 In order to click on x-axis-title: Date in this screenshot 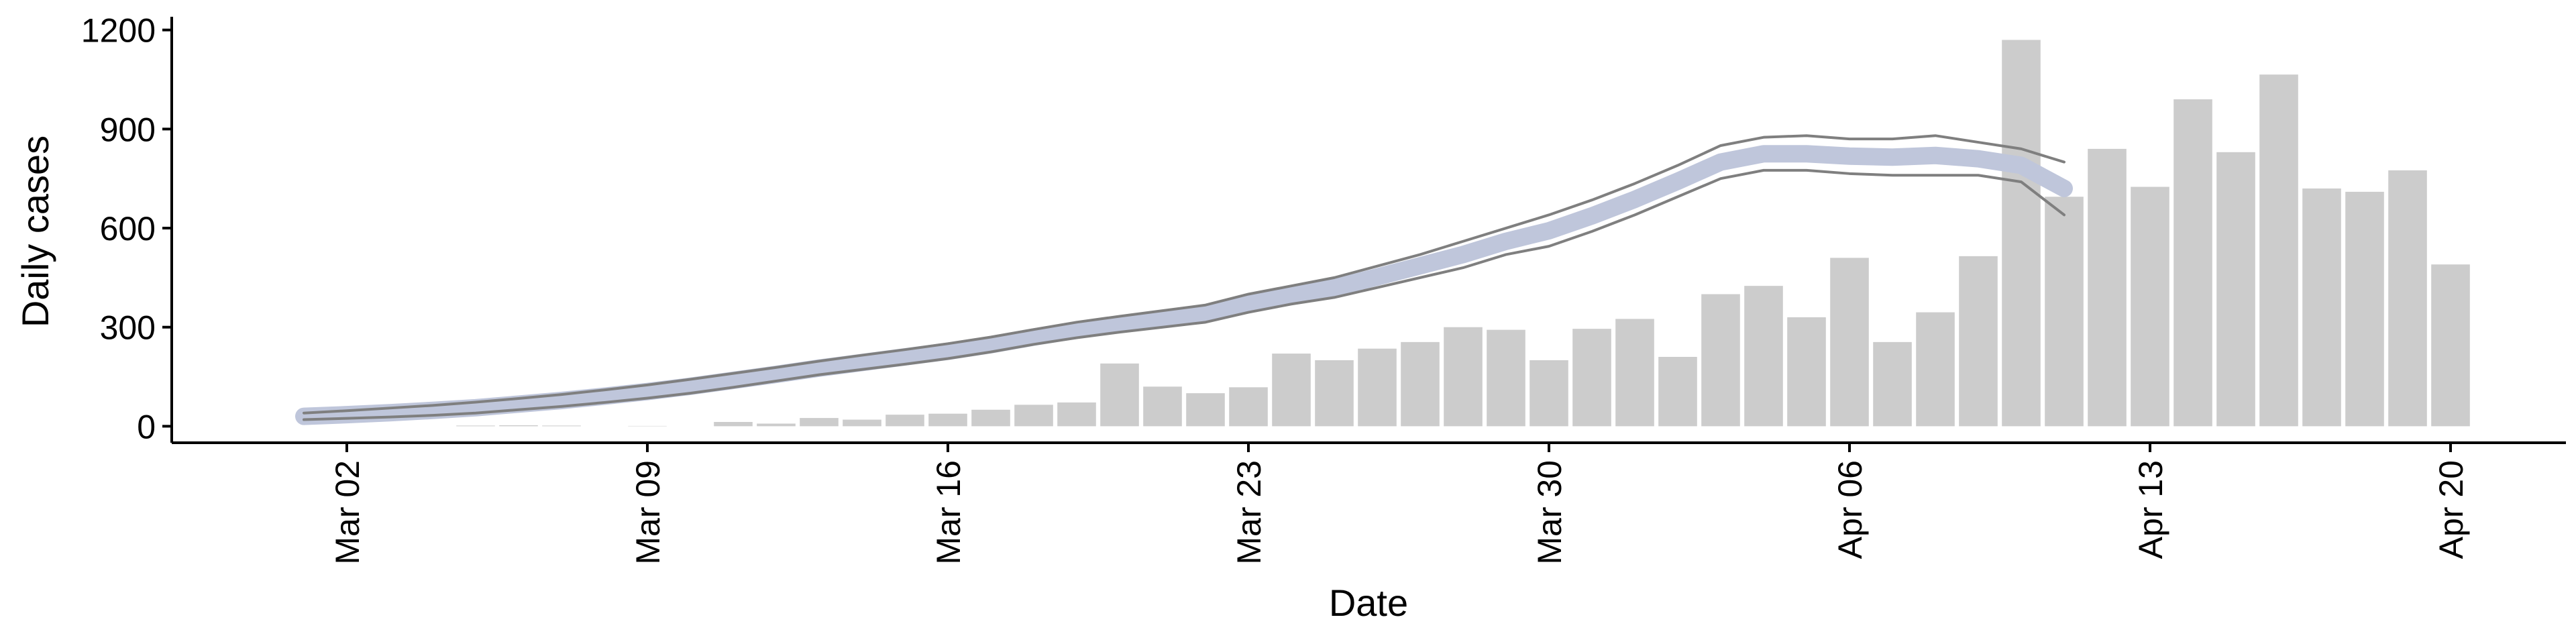, I will do `click(1368, 603)`.